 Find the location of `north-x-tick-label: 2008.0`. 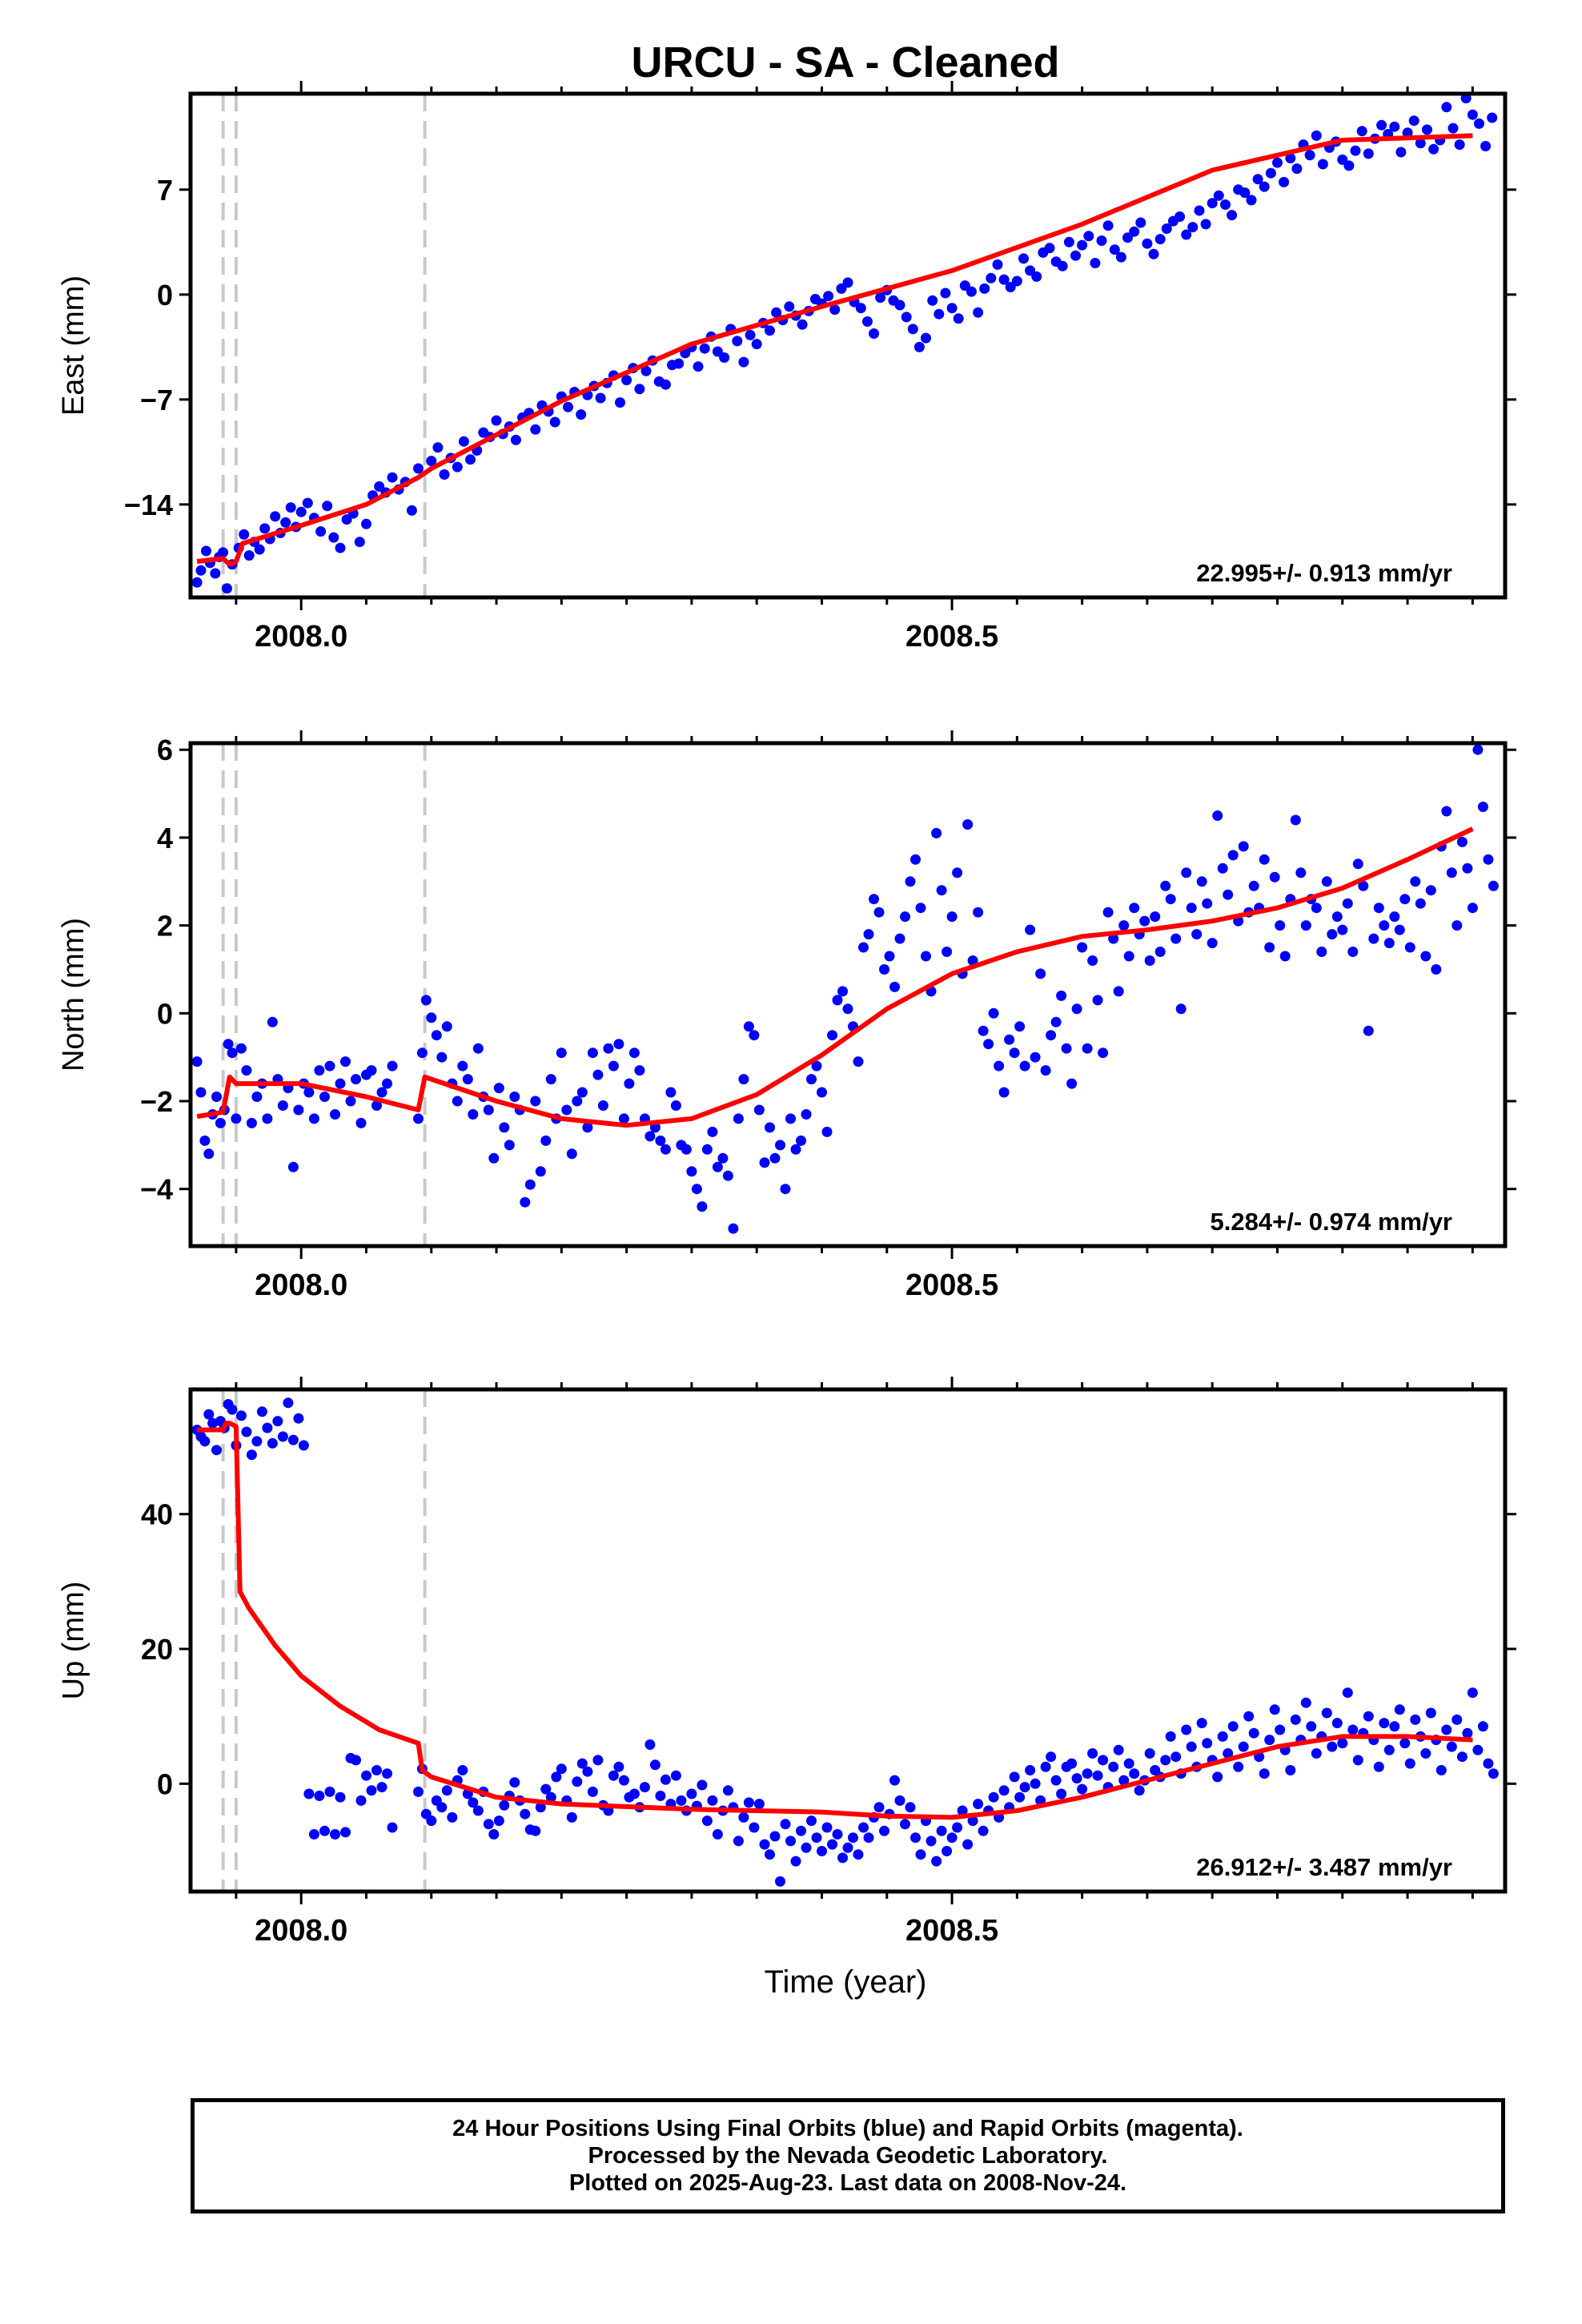

north-x-tick-label: 2008.0 is located at coordinates (301, 1285).